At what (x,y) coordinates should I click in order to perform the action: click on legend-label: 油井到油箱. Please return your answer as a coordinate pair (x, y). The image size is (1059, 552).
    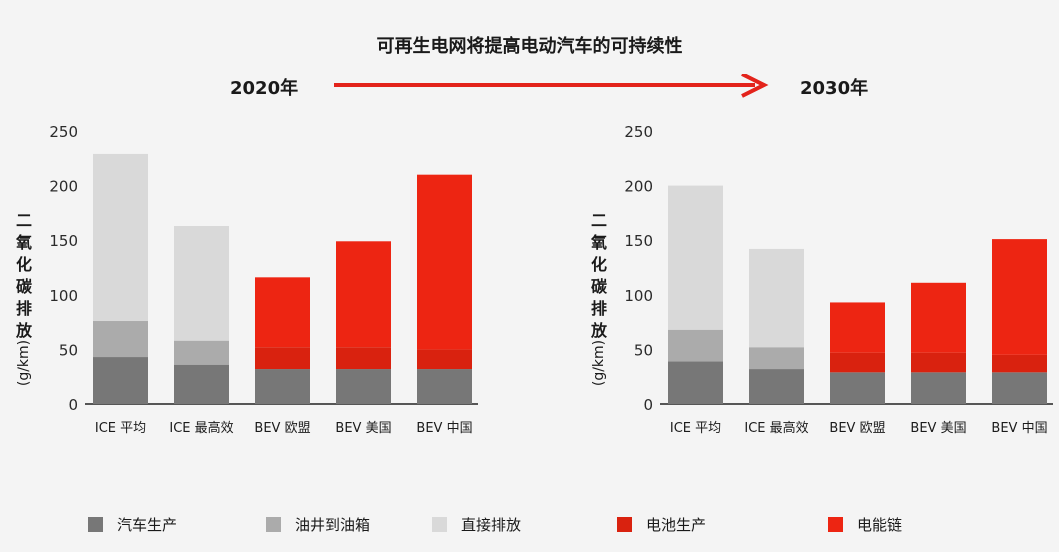
    Looking at the image, I should click on (333, 525).